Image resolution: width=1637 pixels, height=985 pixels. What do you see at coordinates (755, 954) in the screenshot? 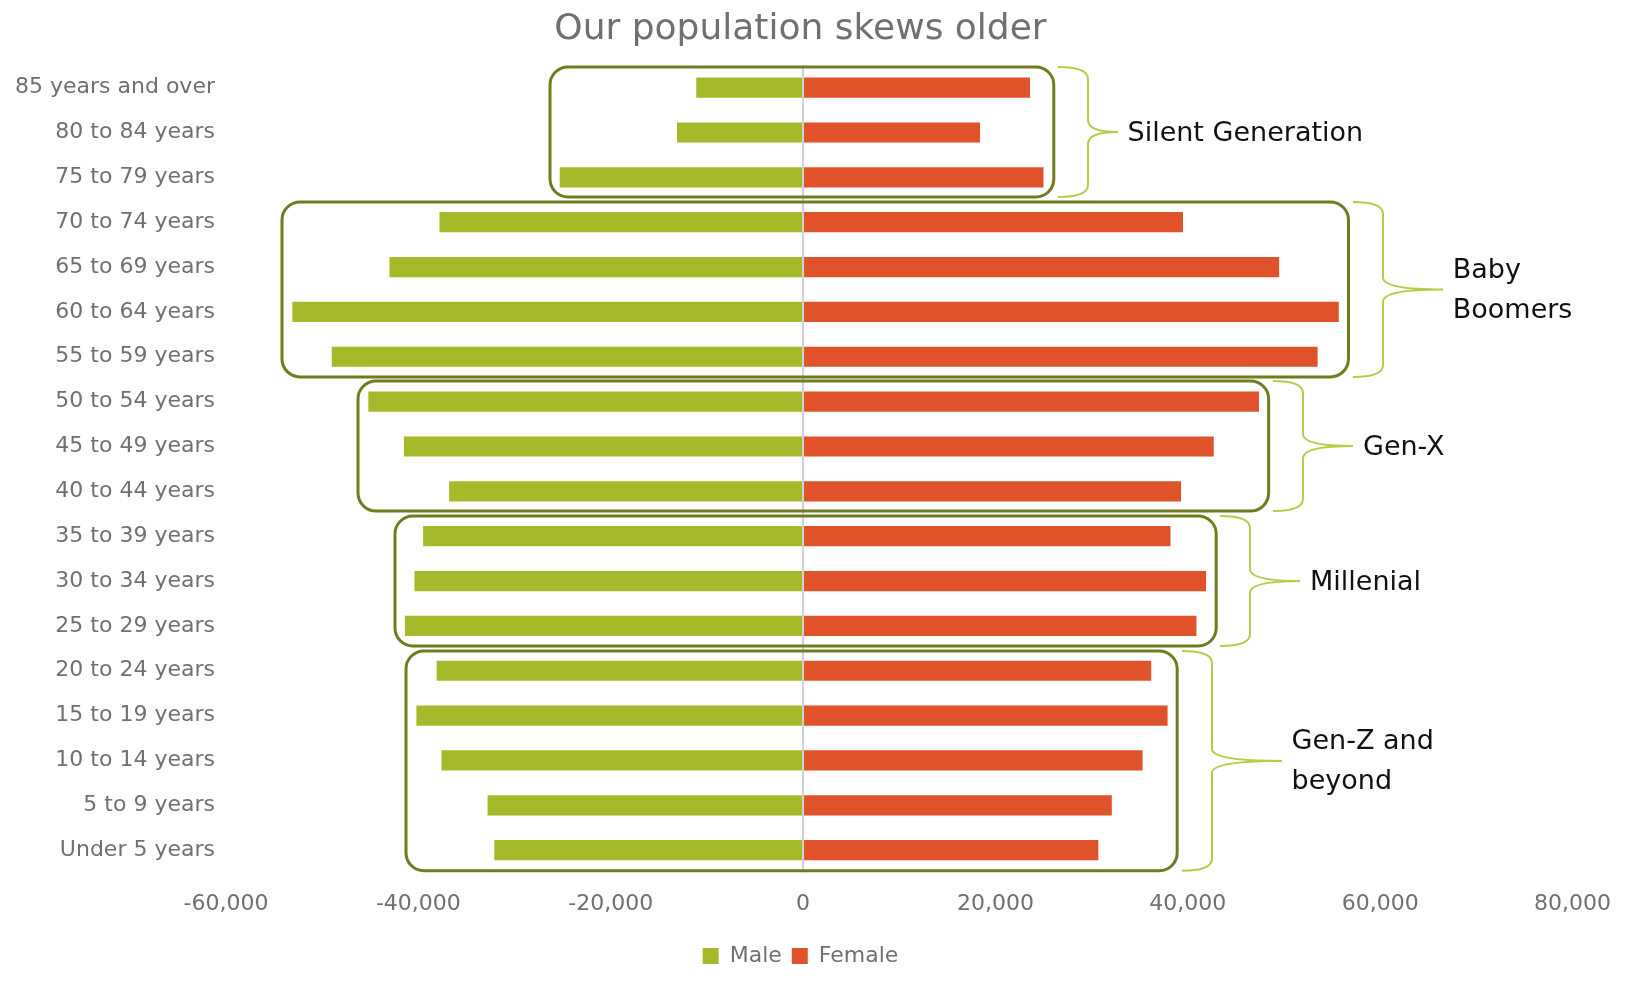
I see `legend-label: Male` at bounding box center [755, 954].